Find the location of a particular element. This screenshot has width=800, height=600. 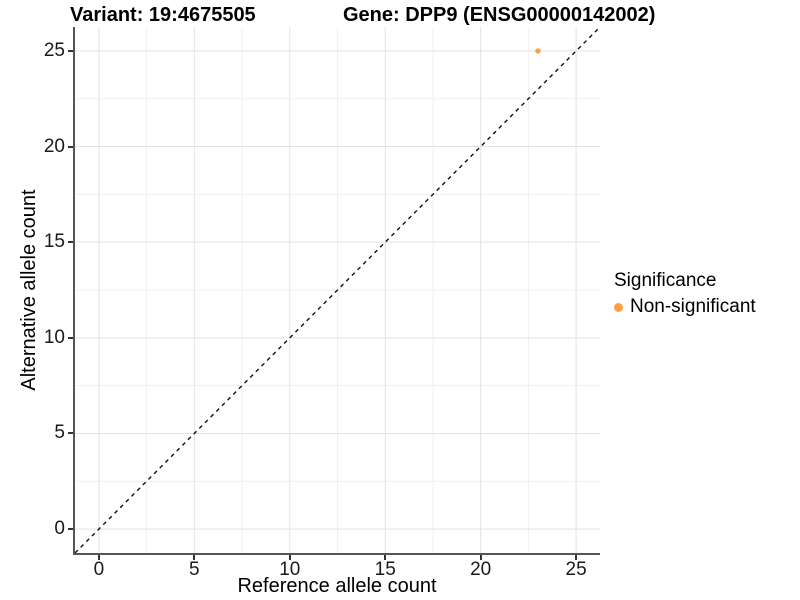

y-tick-label: 20 is located at coordinates (54, 146).